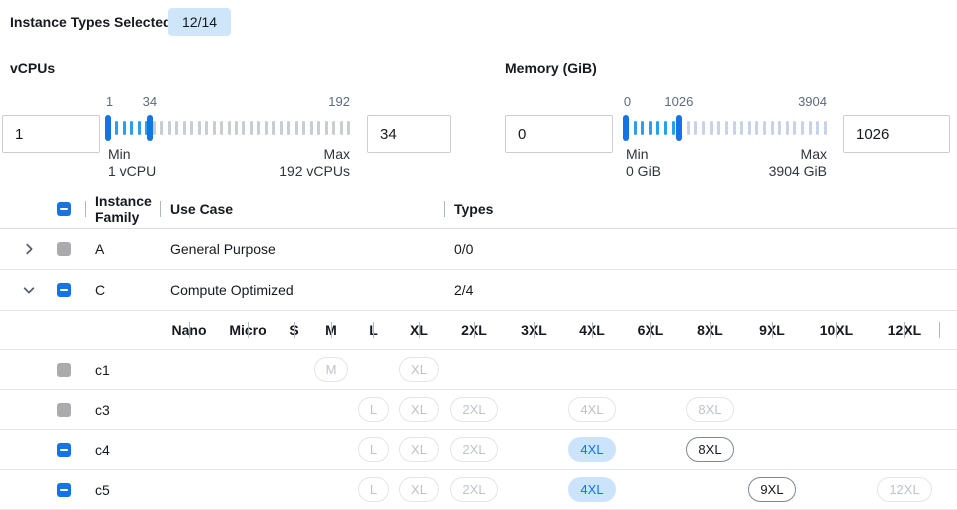 This screenshot has width=957, height=510. I want to click on size-slot-12XL: 12XL, so click(904, 489).